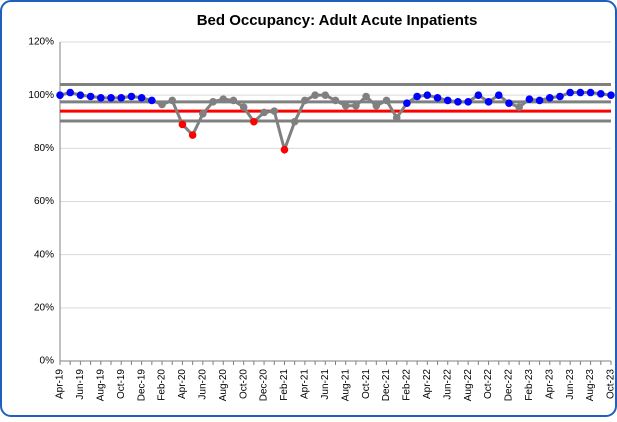 The height and width of the screenshot is (422, 617). I want to click on x-tick-label: Apr-19, so click(60, 384).